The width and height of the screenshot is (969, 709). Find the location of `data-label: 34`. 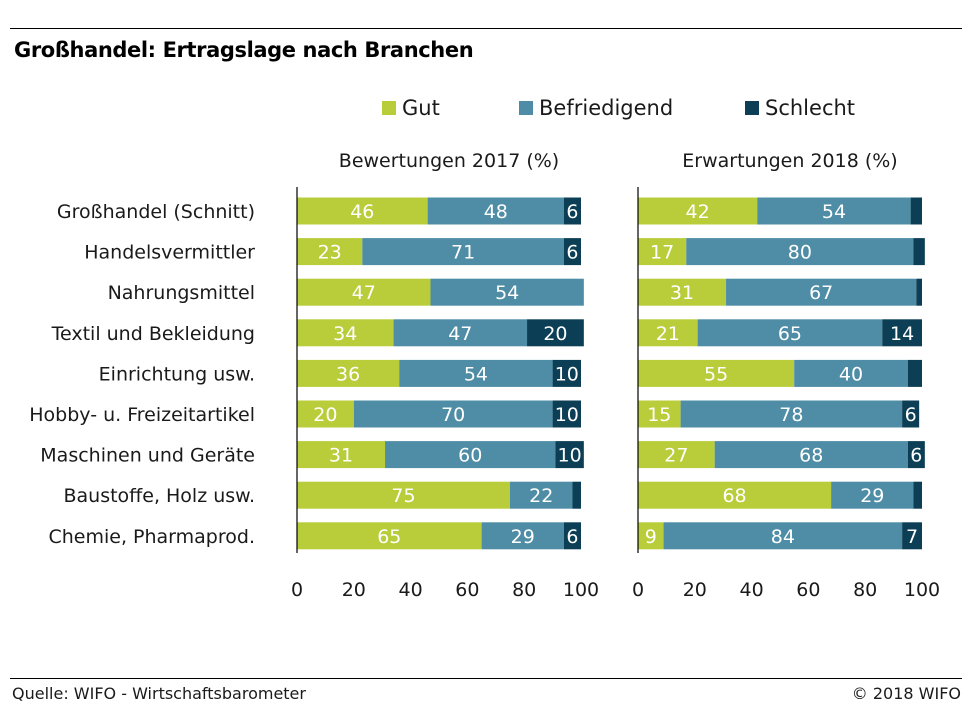

data-label: 34 is located at coordinates (345, 334).